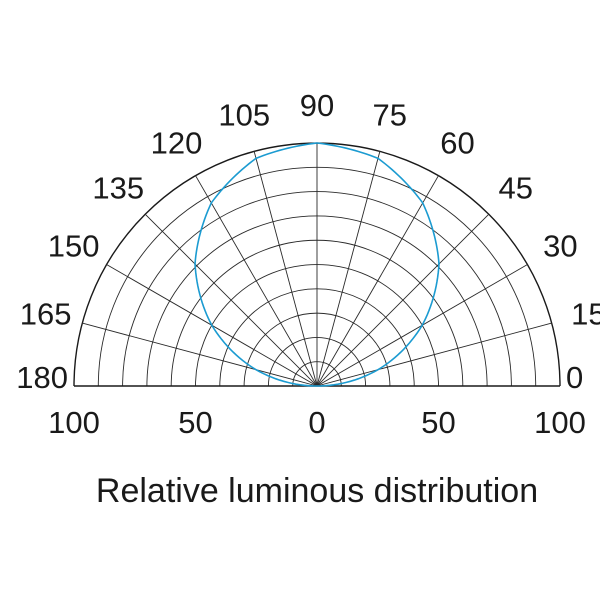  Describe the element at coordinates (560, 246) in the screenshot. I see `angle-tick-label: 30` at that location.